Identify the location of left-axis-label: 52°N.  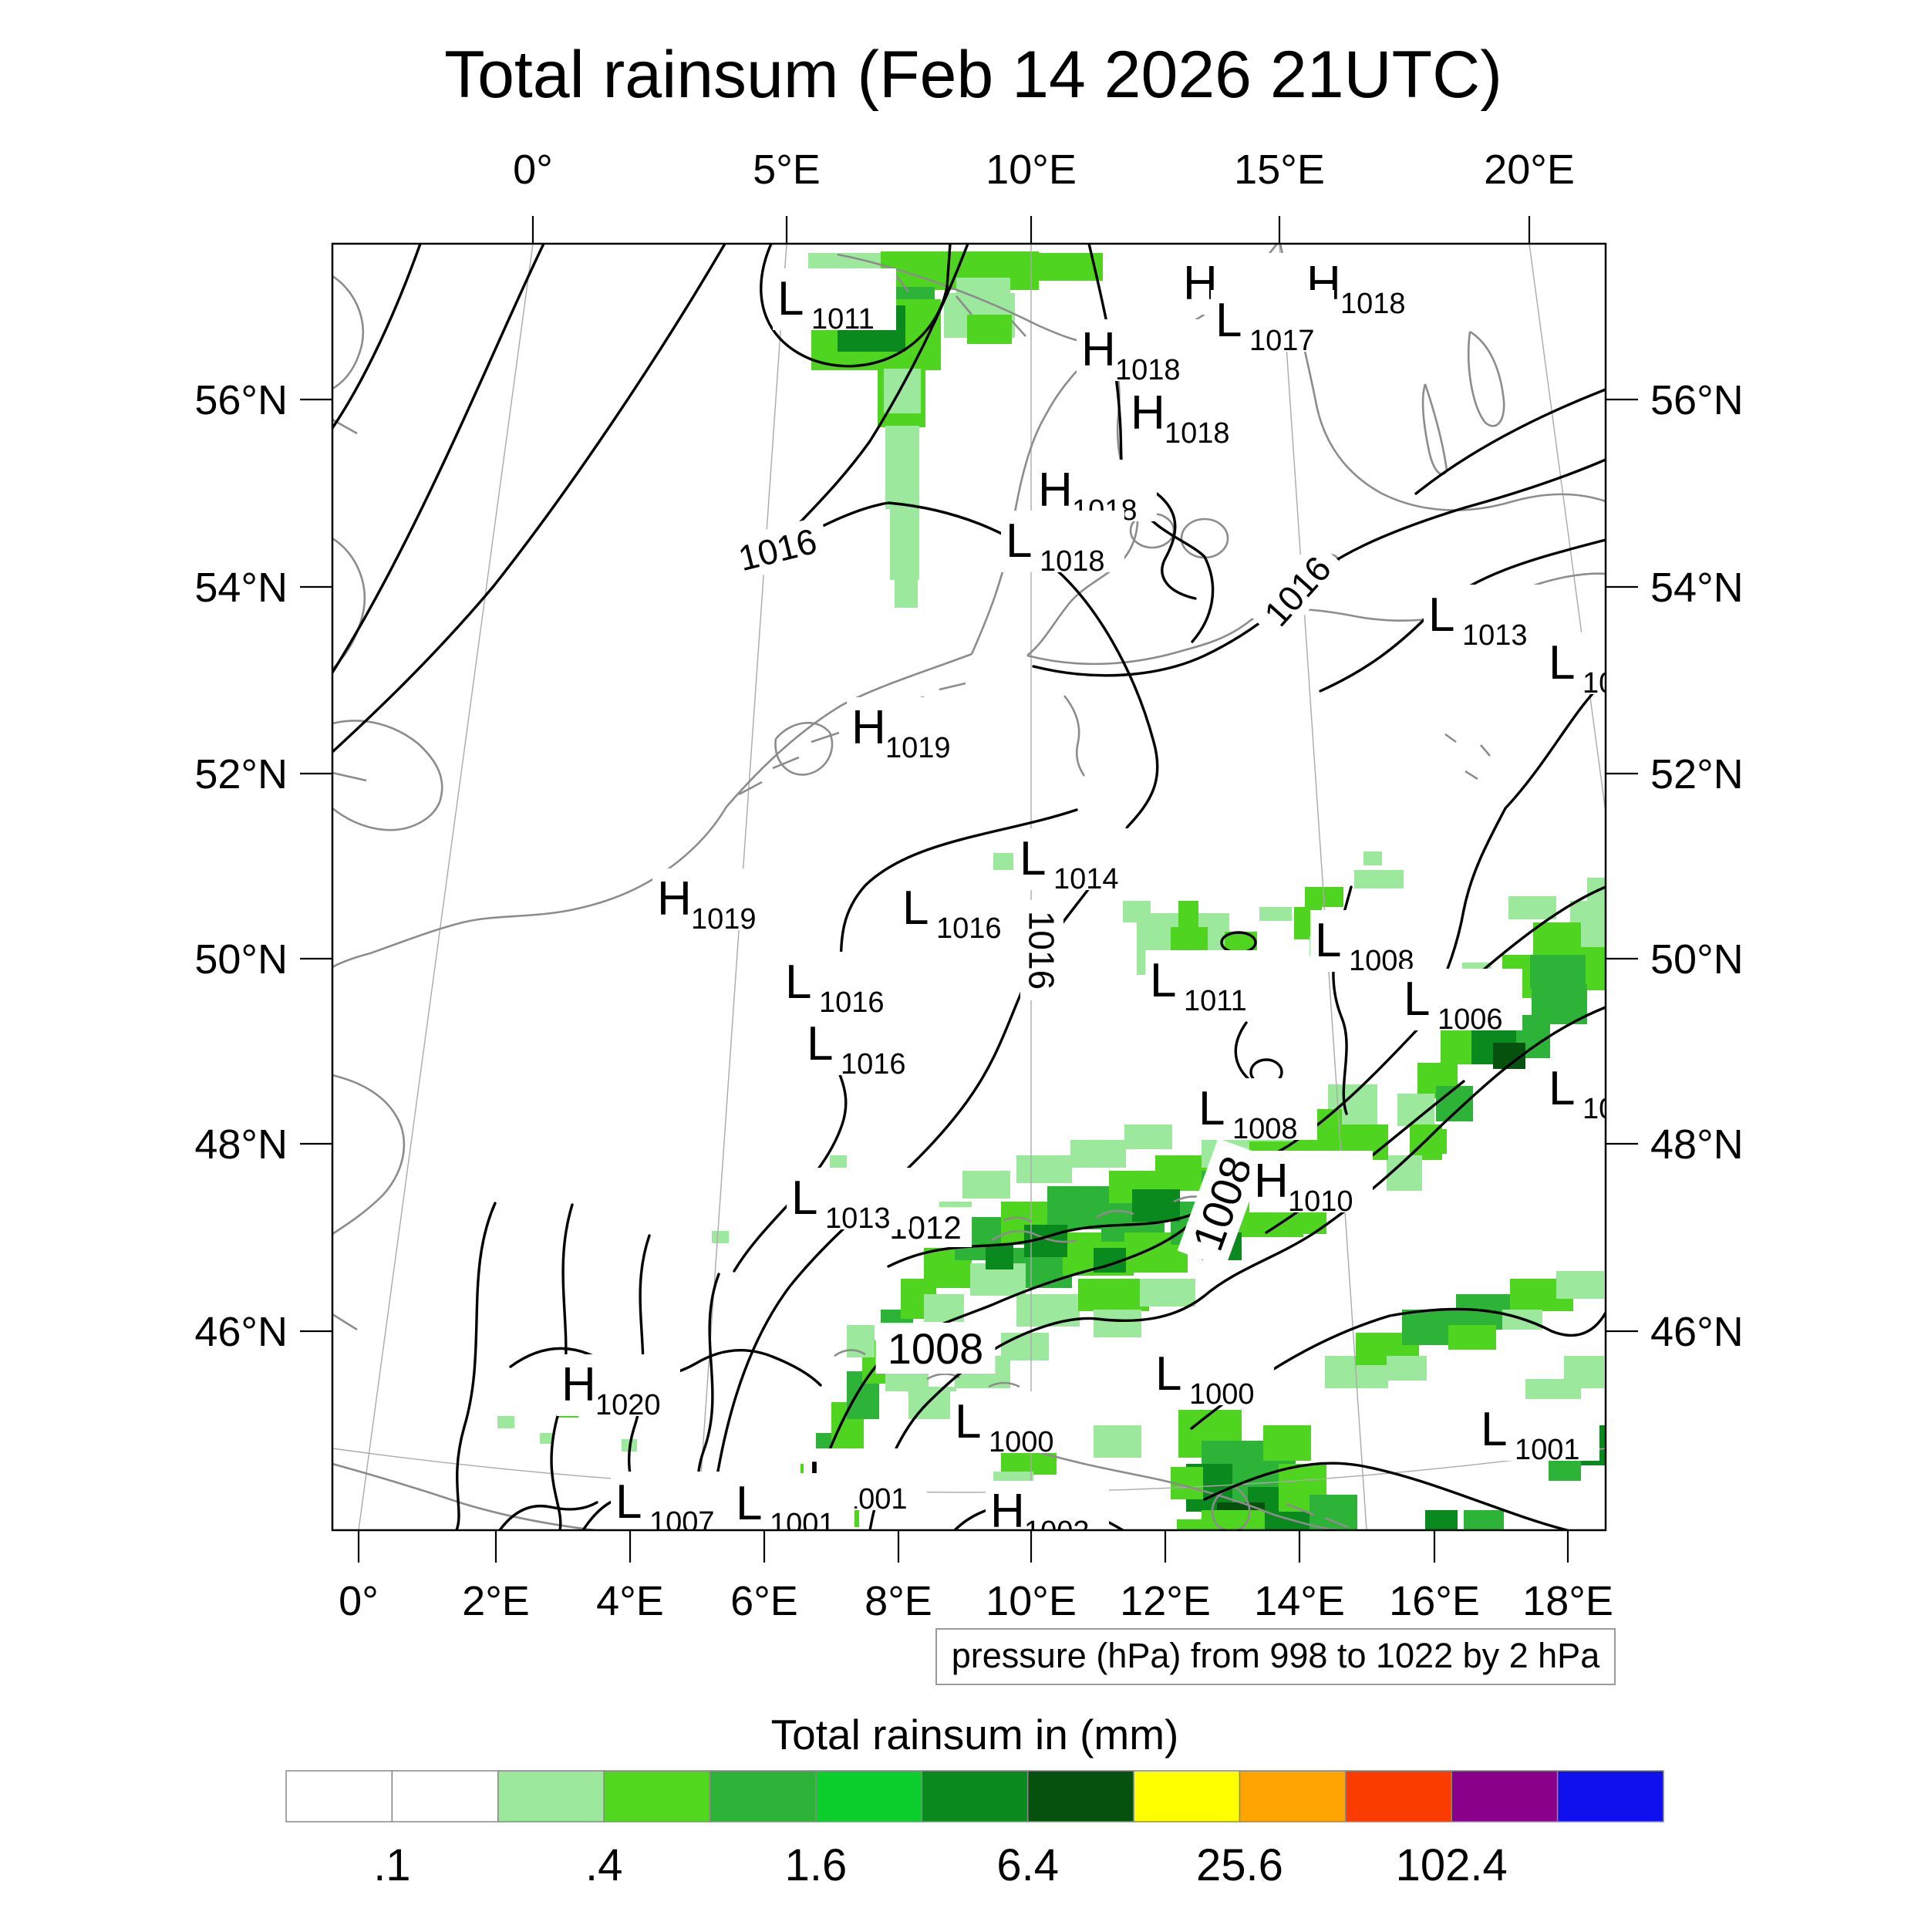
(241, 774).